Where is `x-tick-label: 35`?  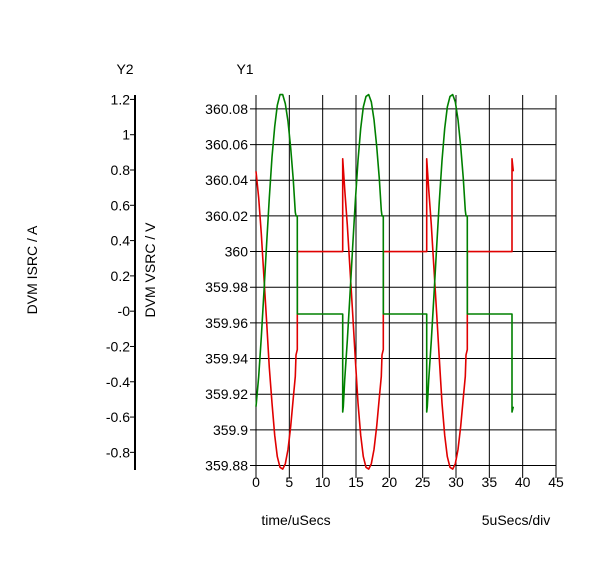
x-tick-label: 35 is located at coordinates (490, 482).